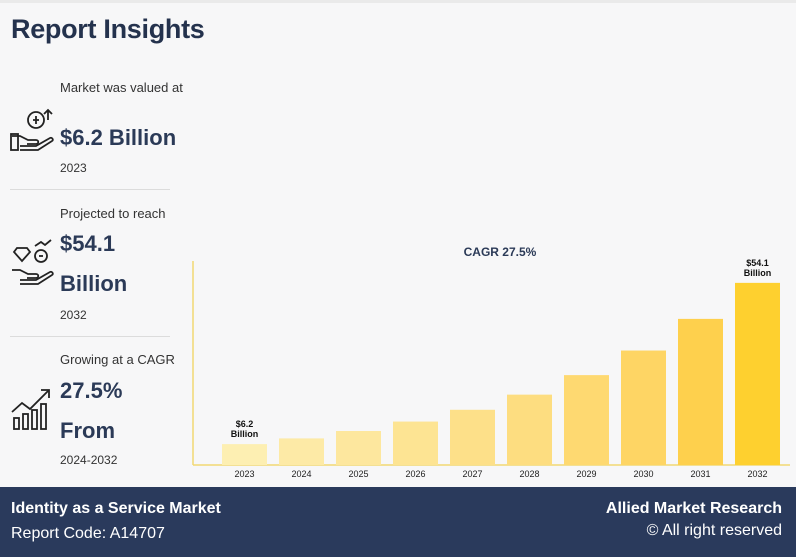 The image size is (796, 557). I want to click on page-title: Report Insights, so click(108, 29).